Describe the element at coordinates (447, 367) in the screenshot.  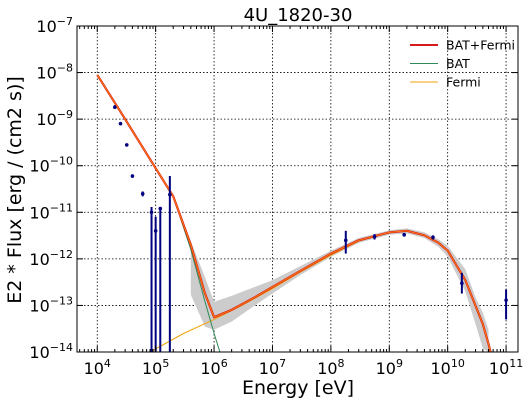
I see `x-tick-label: 10¹⁰` at that location.